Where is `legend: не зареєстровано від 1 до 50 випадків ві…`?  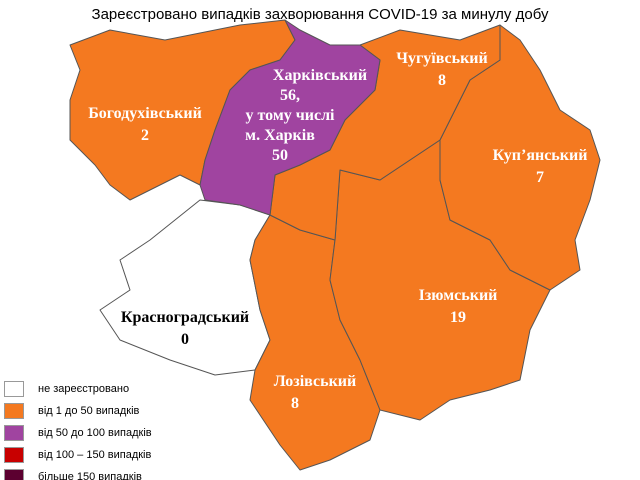 legend: не зареєстровано від 1 до 50 випадків ві… is located at coordinates (78, 429).